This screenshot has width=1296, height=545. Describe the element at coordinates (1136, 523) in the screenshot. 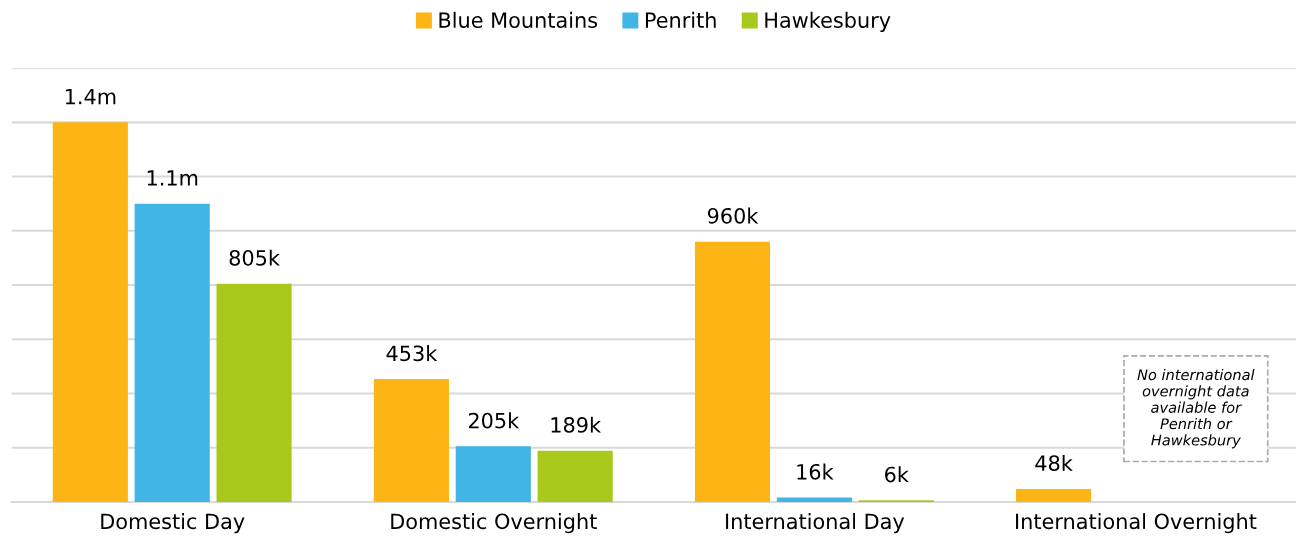

I see `x-tick-label: International Overnight` at that location.